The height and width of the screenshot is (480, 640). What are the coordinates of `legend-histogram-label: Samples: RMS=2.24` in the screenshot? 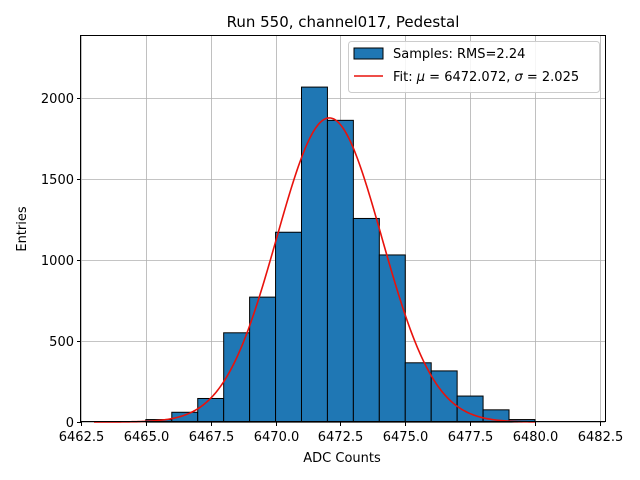 It's located at (459, 54).